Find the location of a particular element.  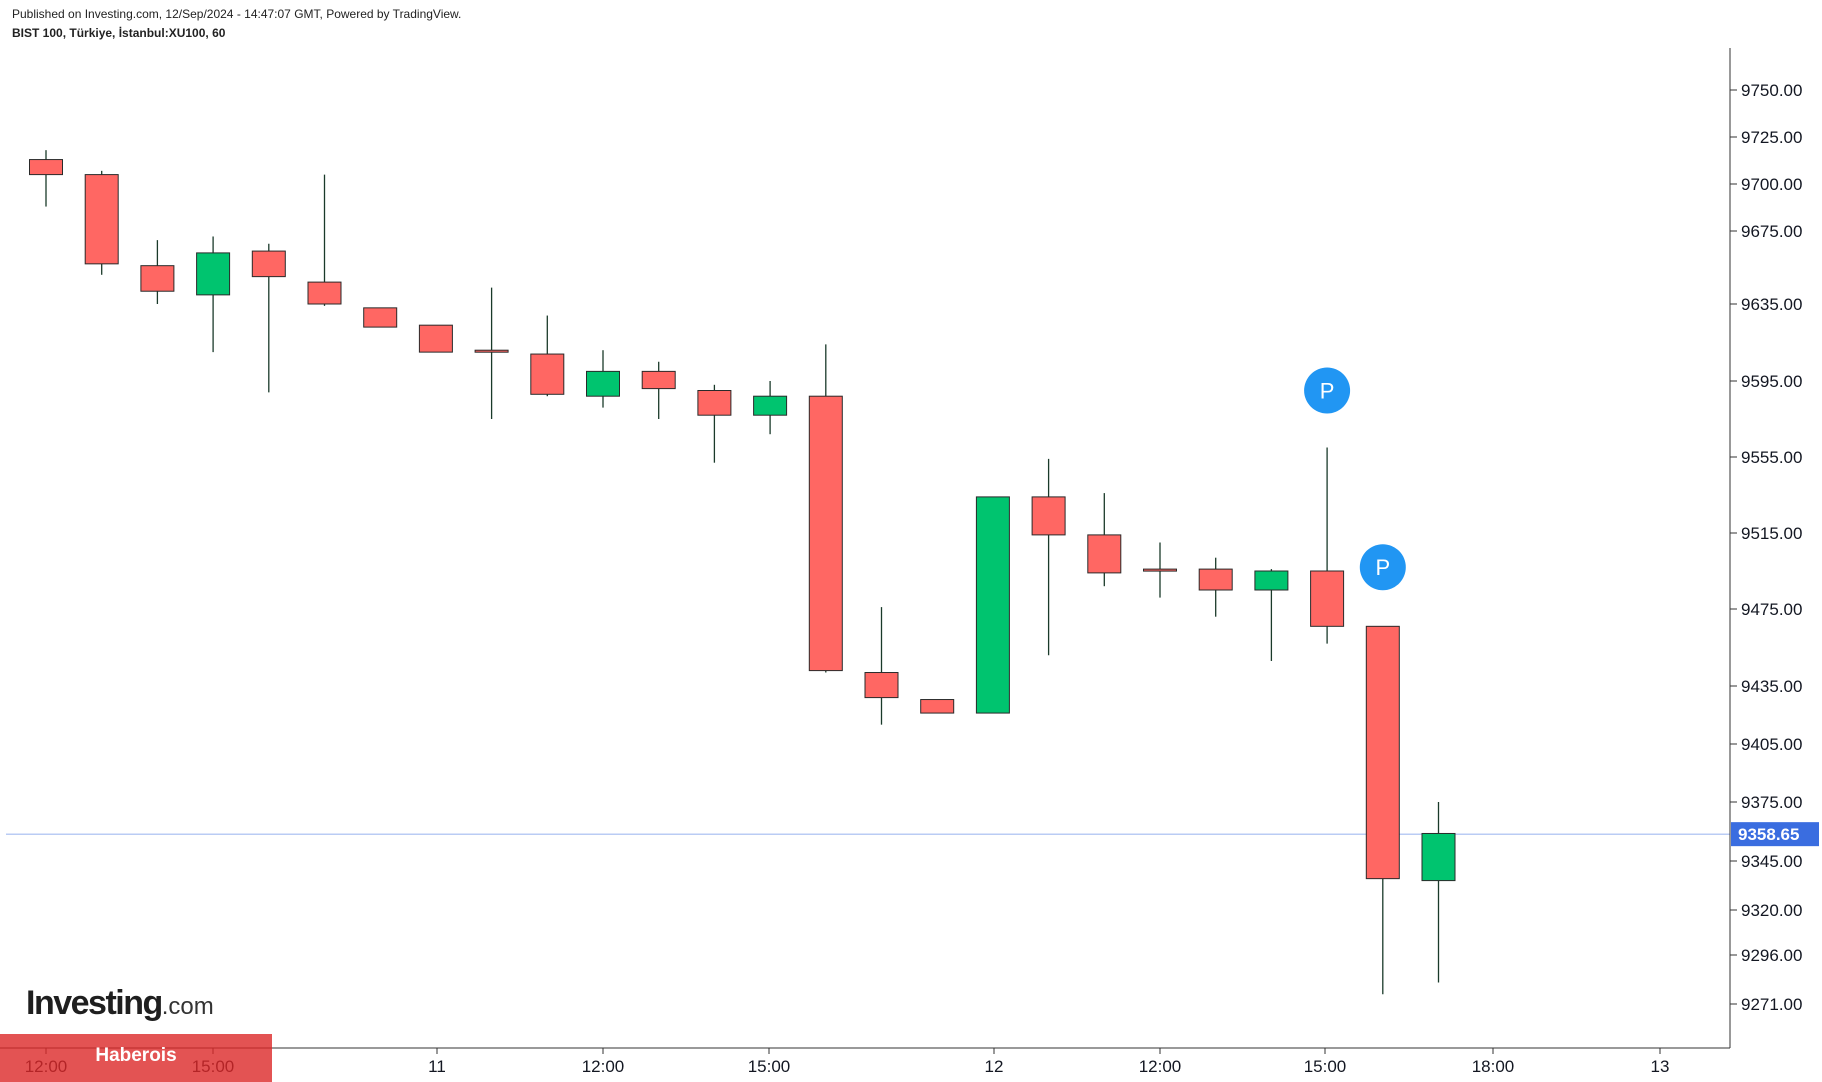

y-tick-label: 9405.00 is located at coordinates (1771, 744).